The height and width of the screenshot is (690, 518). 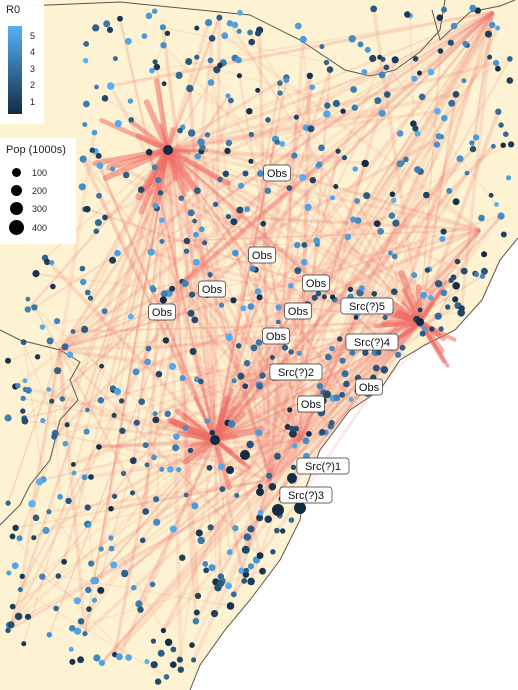 What do you see at coordinates (38, 209) in the screenshot?
I see `pop-item-300: 300` at bounding box center [38, 209].